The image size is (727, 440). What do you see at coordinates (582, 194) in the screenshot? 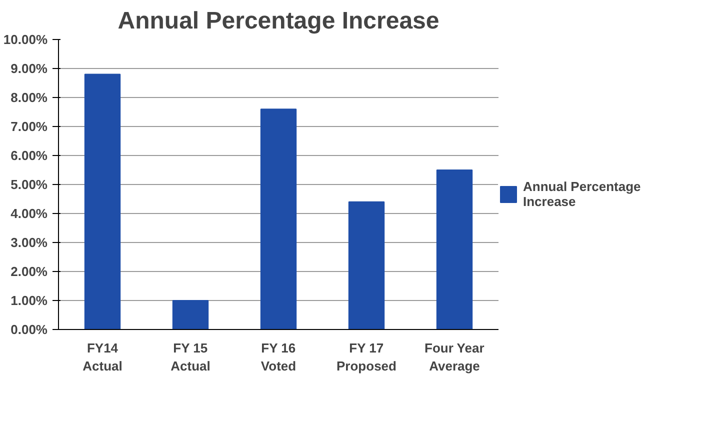
I see `legend-label: Annual Percentage Increase` at bounding box center [582, 194].